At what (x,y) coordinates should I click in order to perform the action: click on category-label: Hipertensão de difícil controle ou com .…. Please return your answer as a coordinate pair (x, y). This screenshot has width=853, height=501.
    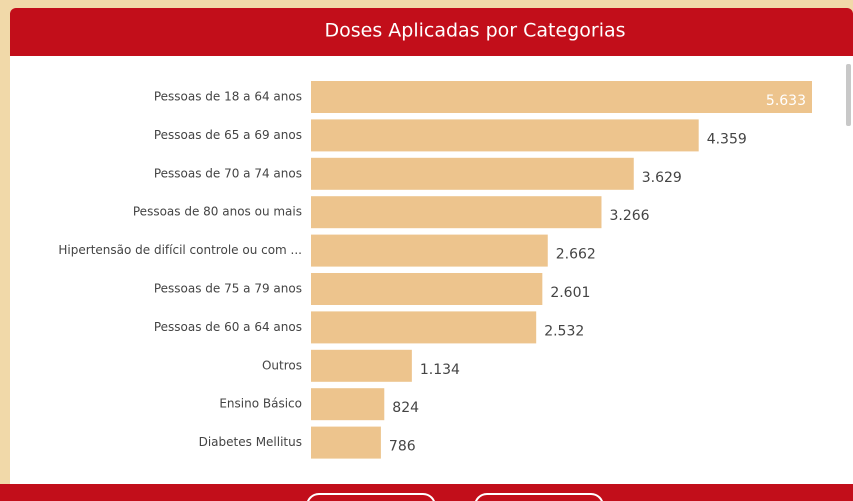
    Looking at the image, I should click on (180, 250).